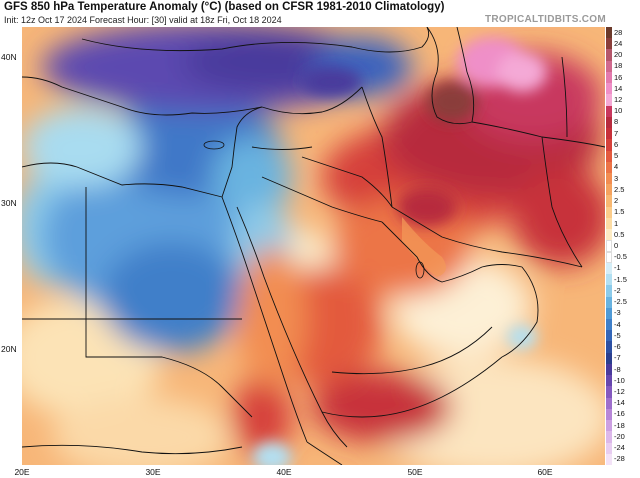  What do you see at coordinates (623, 145) in the screenshot?
I see `colorbar-level: 6` at bounding box center [623, 145].